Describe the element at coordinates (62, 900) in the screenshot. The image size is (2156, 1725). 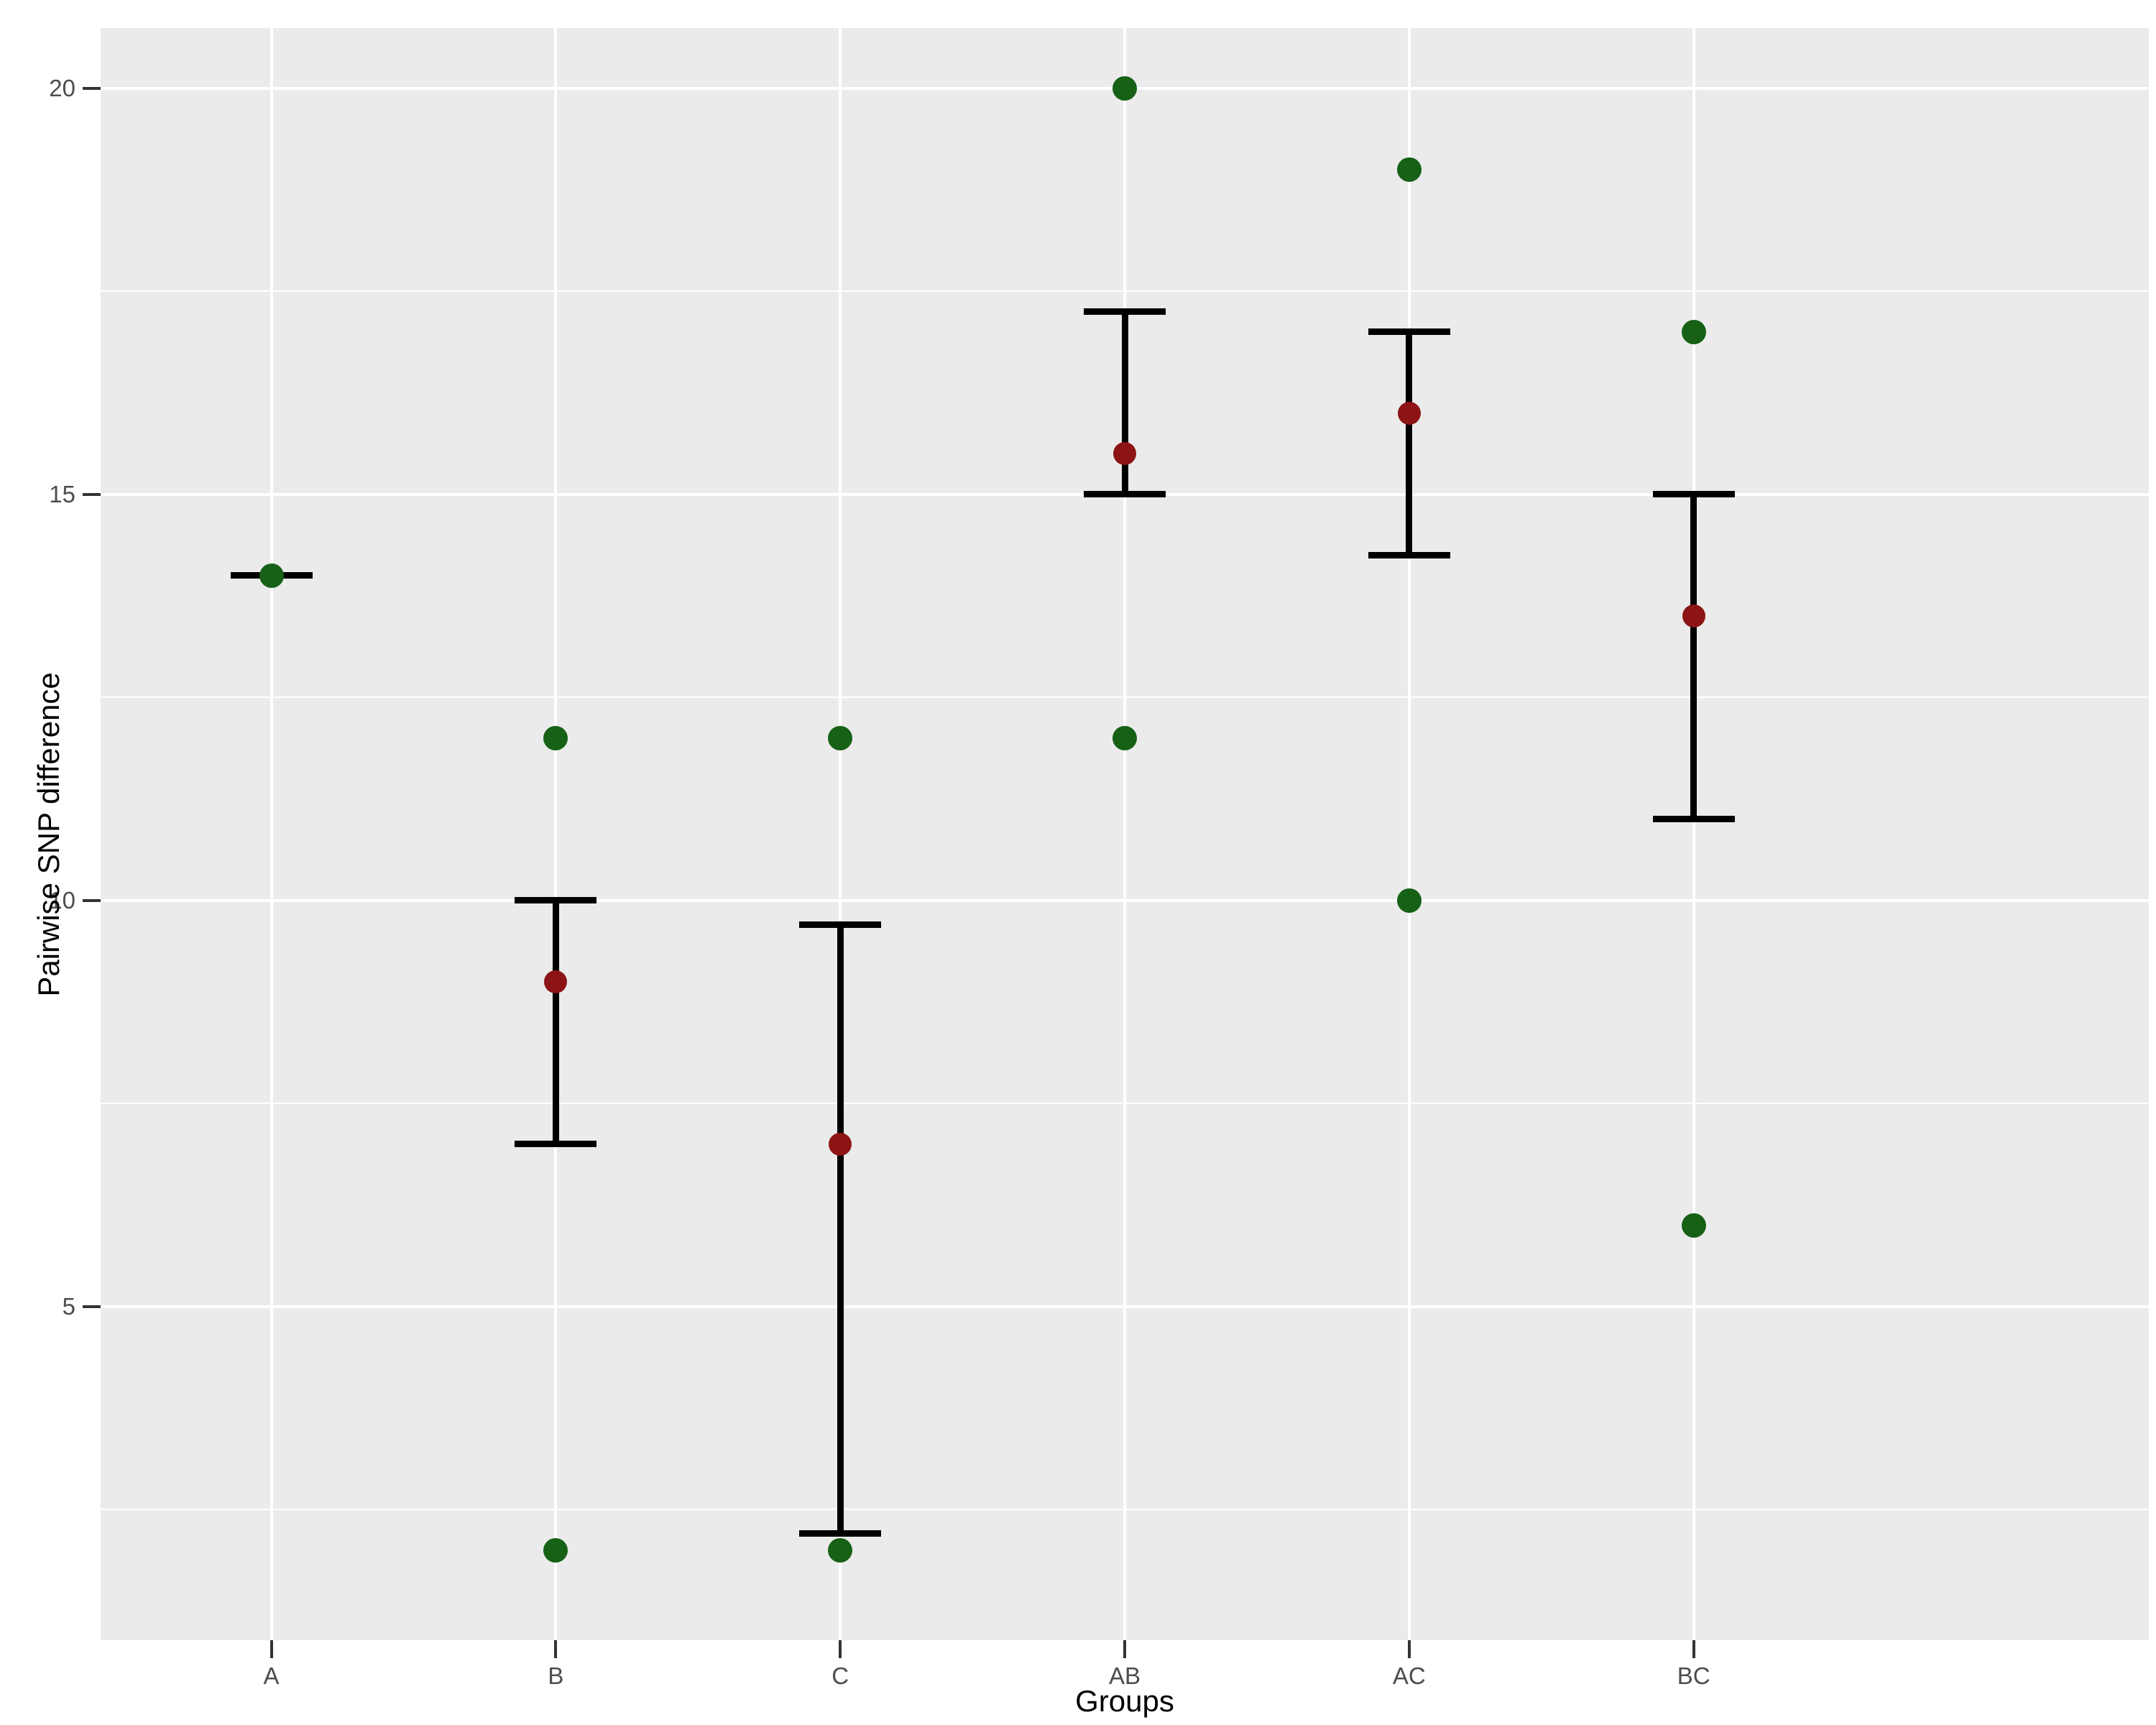
I see `y-tick-label: 10` at that location.